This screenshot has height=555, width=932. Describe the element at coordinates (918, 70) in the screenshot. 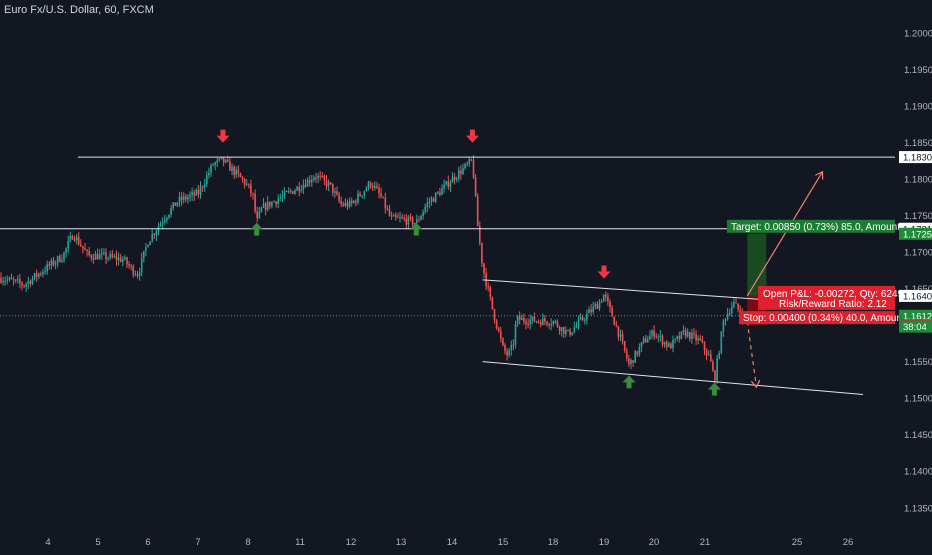

I see `y-tick-label: 1.19500` at that location.